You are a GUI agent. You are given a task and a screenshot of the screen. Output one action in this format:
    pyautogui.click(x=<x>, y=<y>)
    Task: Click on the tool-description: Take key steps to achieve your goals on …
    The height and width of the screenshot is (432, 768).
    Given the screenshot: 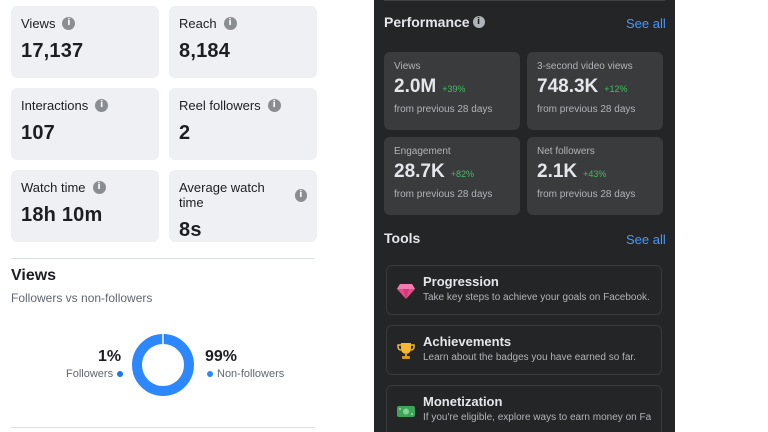 What is the action you would take?
    pyautogui.click(x=536, y=297)
    